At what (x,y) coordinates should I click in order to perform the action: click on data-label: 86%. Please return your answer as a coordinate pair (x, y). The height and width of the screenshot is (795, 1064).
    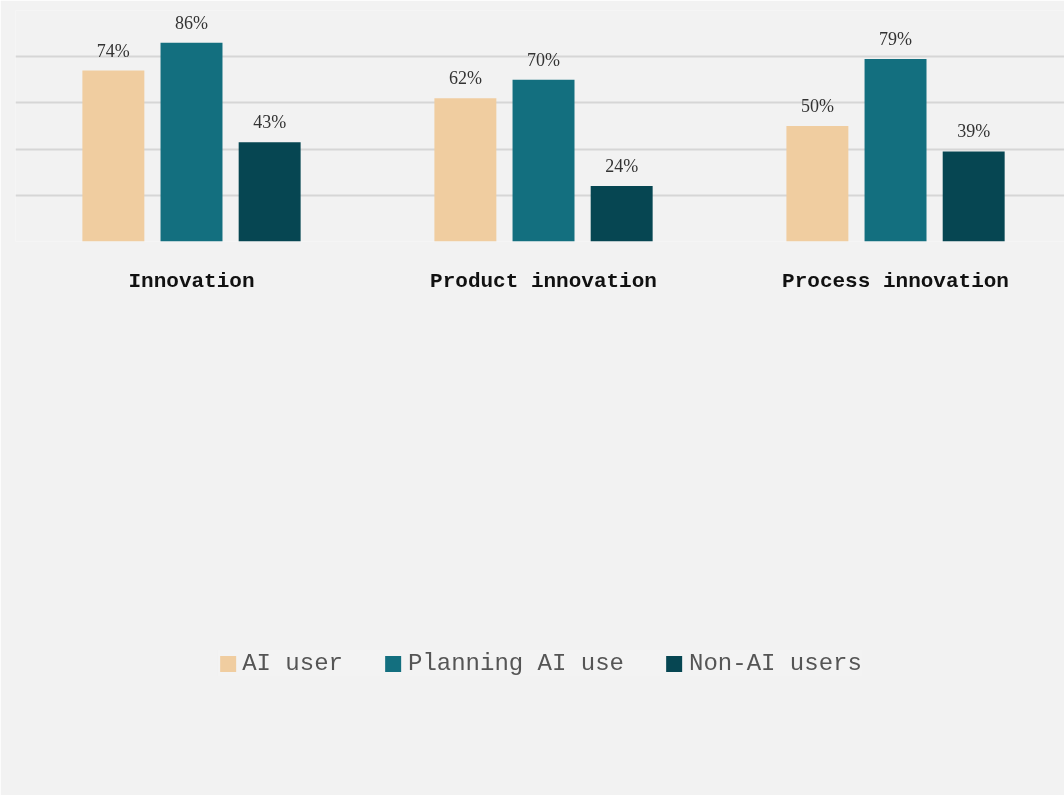
    Looking at the image, I should click on (192, 22).